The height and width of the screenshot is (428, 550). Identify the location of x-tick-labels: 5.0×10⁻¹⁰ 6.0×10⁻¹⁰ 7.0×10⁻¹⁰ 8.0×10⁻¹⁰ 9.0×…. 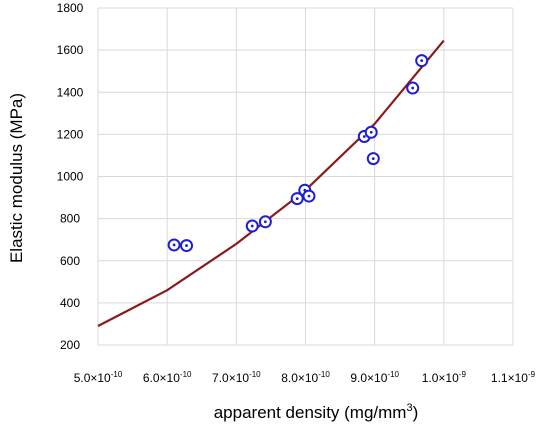
(305, 377).